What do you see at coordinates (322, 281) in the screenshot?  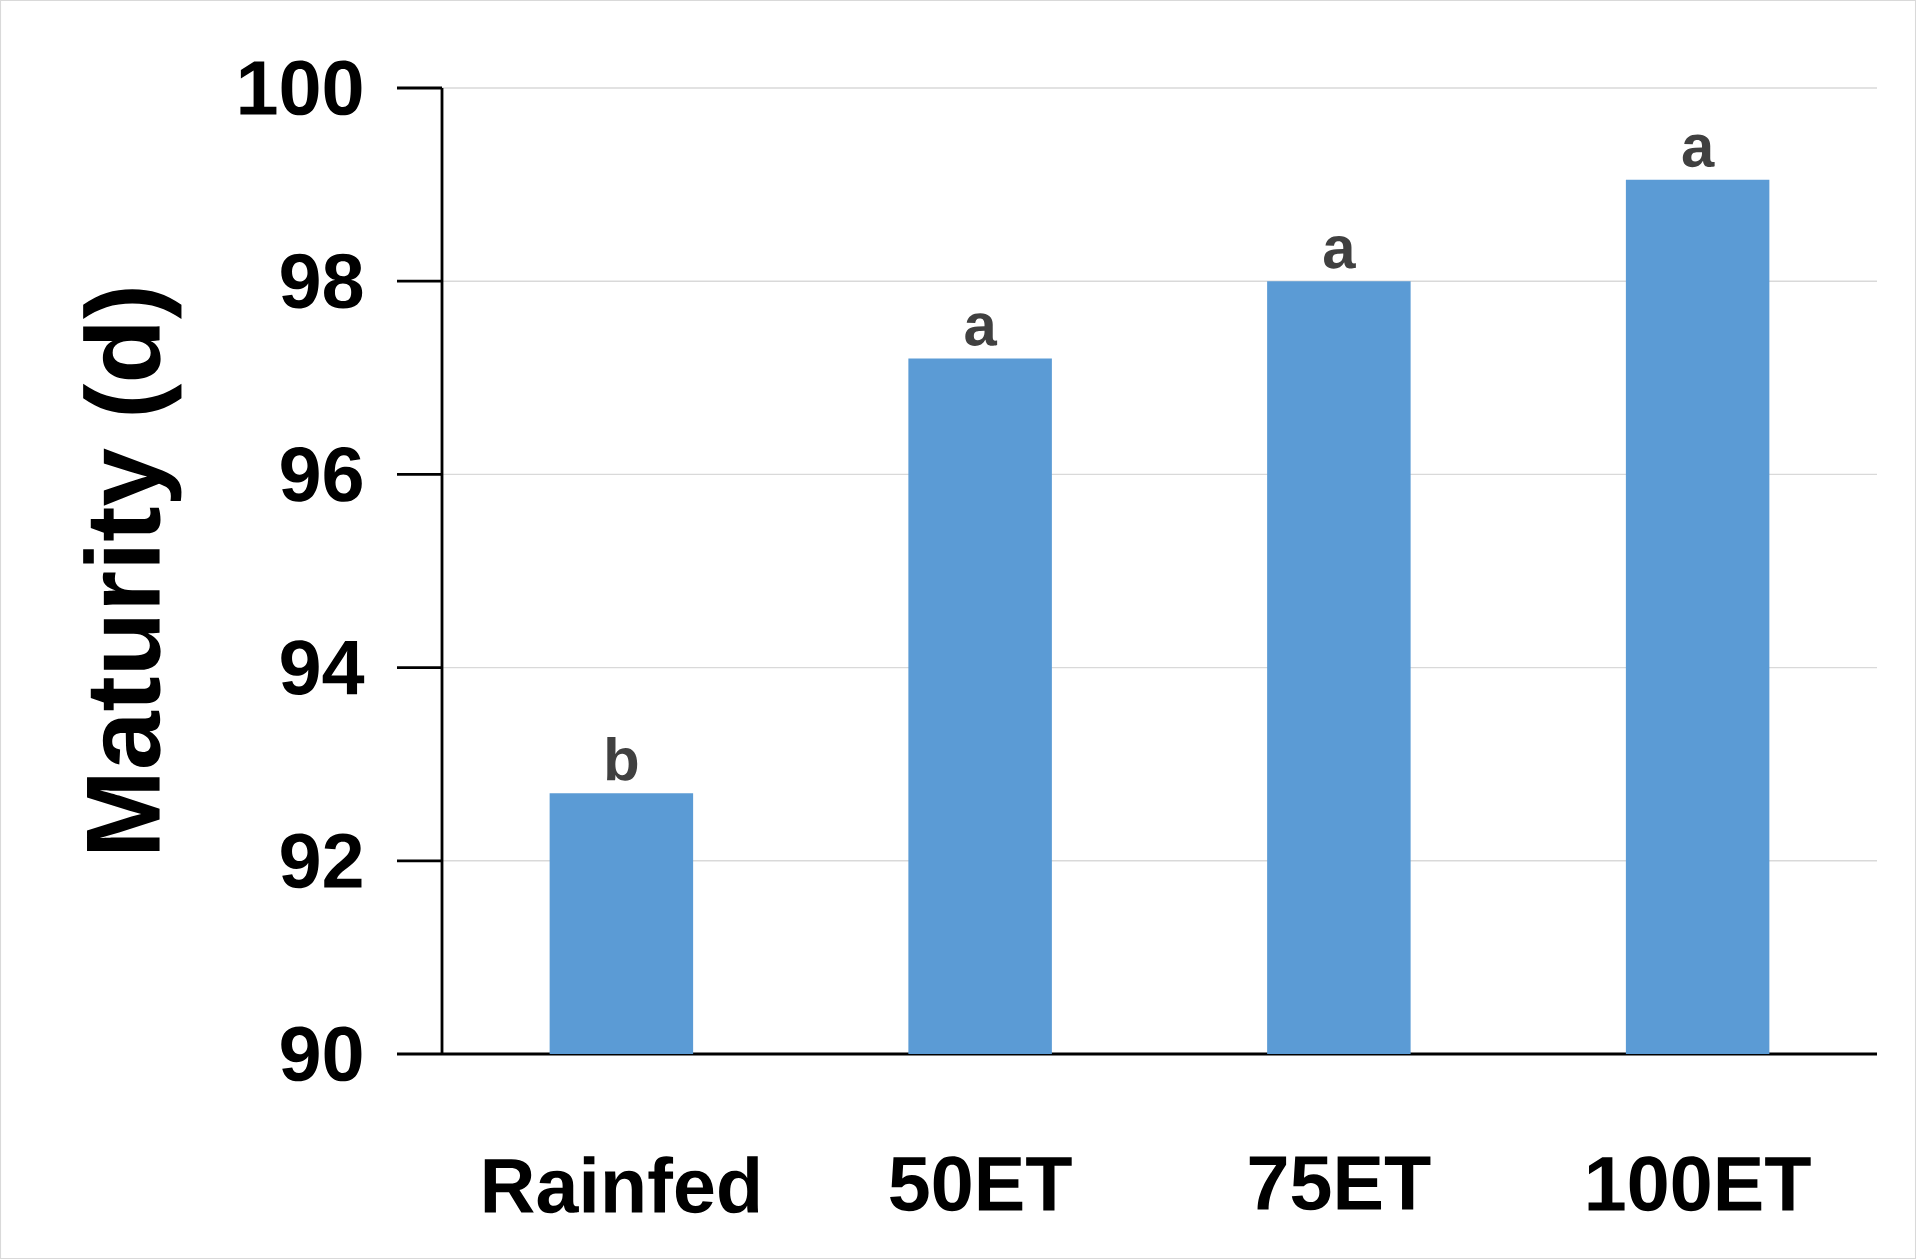 I see `y-tick-label: 98` at bounding box center [322, 281].